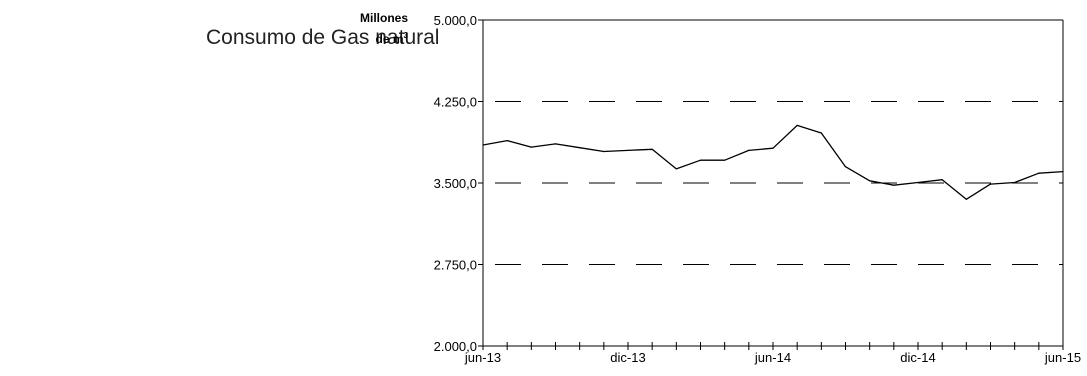 The height and width of the screenshot is (376, 1087). I want to click on x-tick-label-0: jun-13, so click(482, 357).